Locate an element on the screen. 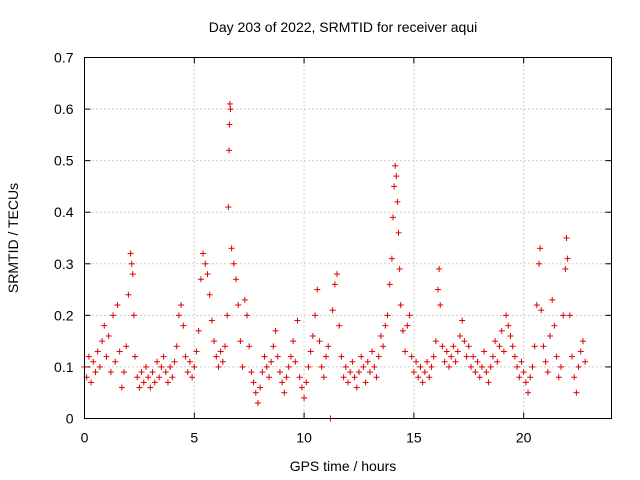 The height and width of the screenshot is (480, 640). y-tick-label: 0 is located at coordinates (70, 419).